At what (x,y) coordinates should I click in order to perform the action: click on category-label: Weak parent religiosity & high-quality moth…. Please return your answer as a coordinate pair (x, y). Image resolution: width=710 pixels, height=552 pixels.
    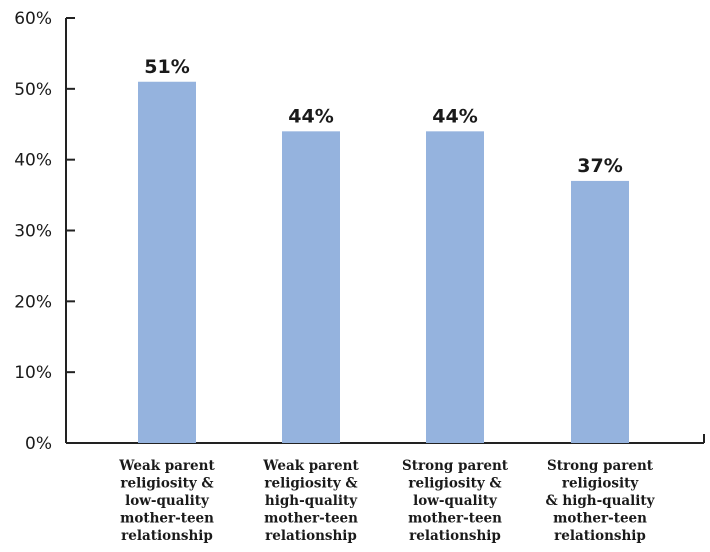
    Looking at the image, I should click on (310, 501).